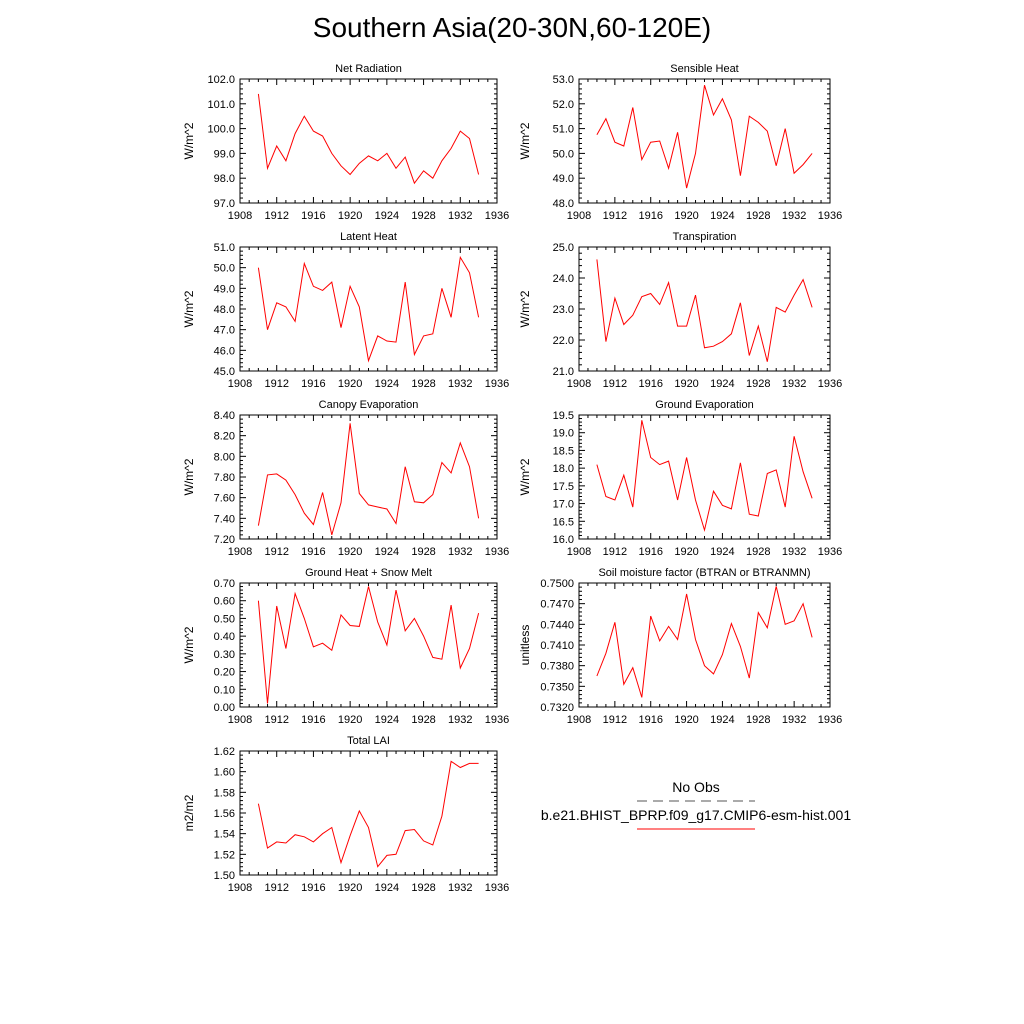  Describe the element at coordinates (563, 154) in the screenshot. I see `sensible-heat-y-tick-label: 50.0` at that location.